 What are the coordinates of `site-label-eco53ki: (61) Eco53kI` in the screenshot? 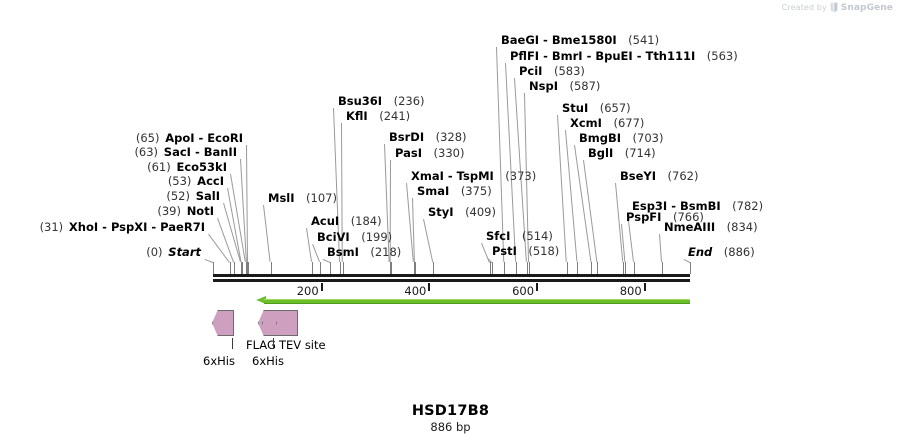 It's located at (187, 167).